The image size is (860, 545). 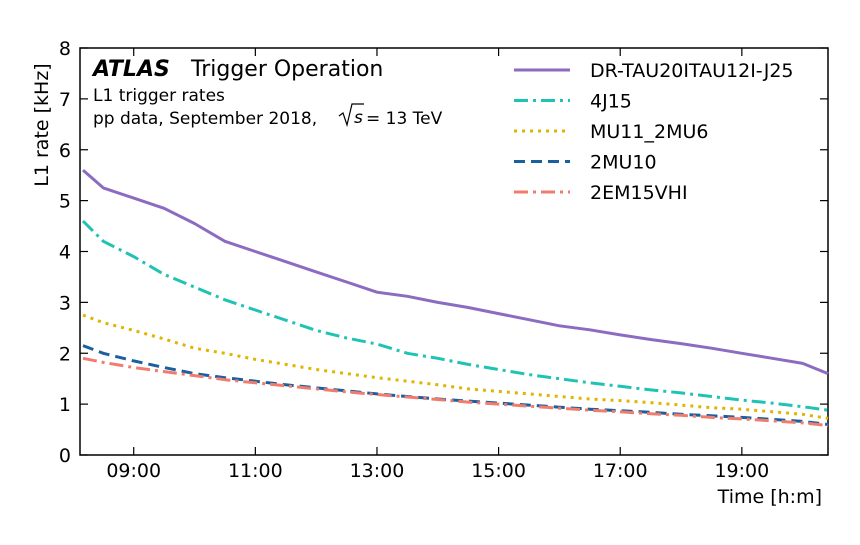 I want to click on x-tick-label: 11:00, so click(x=255, y=471).